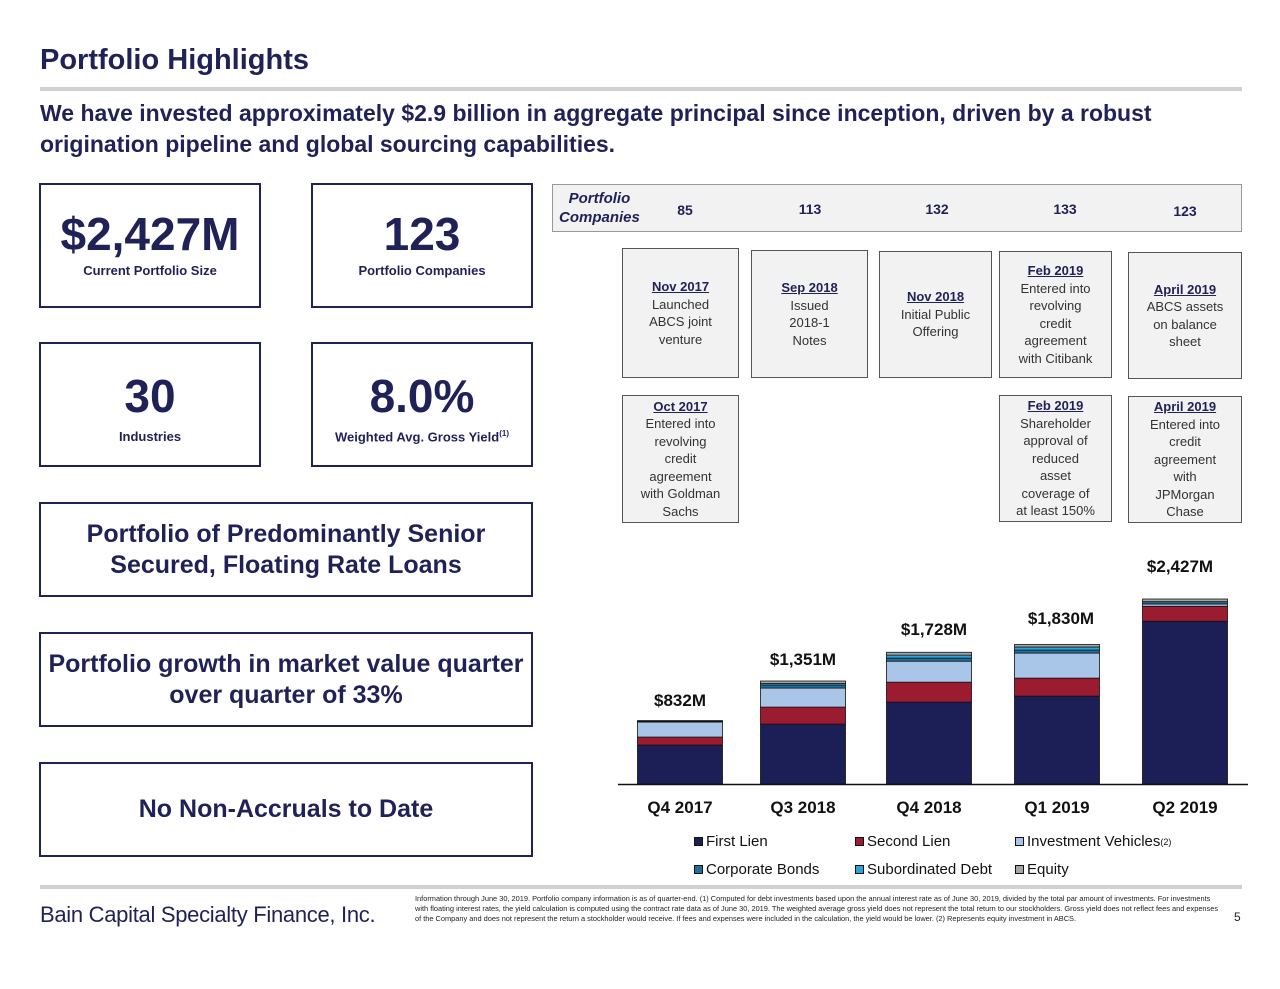  I want to click on legend-item: First Lien, so click(731, 841).